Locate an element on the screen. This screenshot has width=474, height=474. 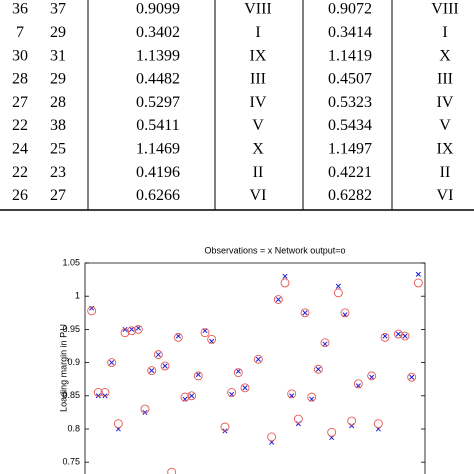
table-cell: 38 is located at coordinates (58, 125).